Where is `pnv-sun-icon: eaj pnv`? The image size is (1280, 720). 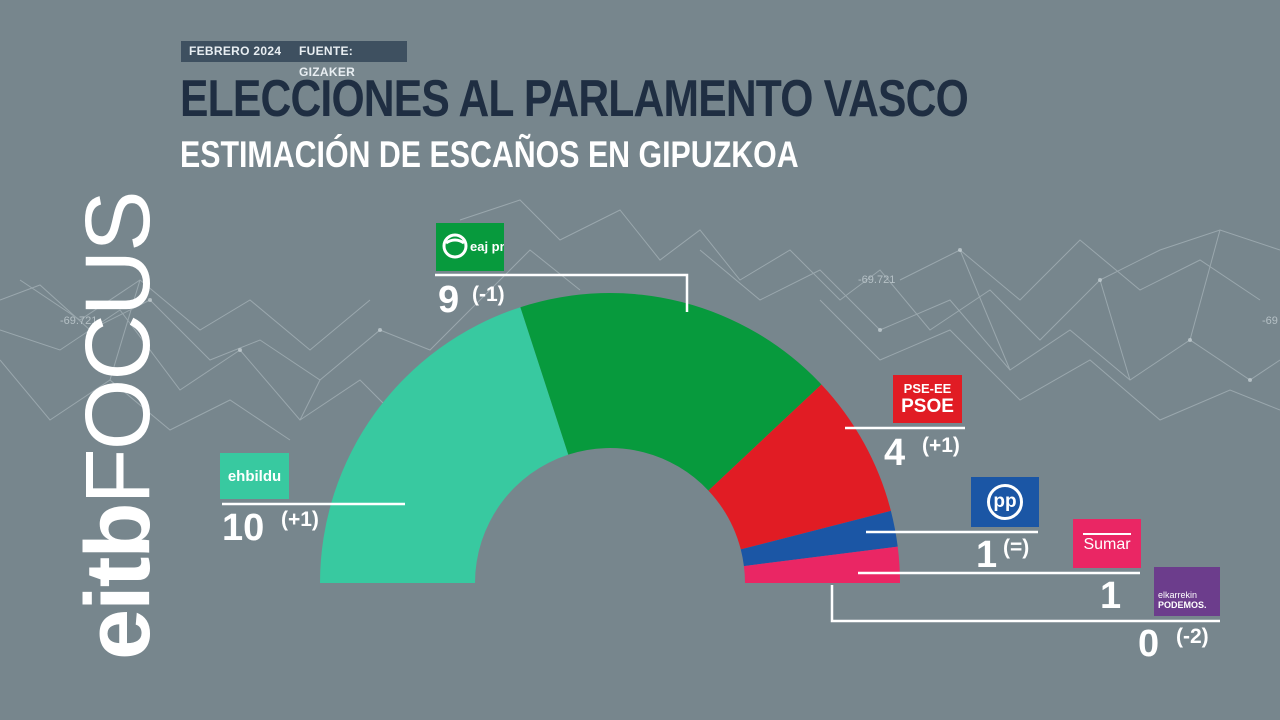
pnv-sun-icon: eaj pnv is located at coordinates (473, 246).